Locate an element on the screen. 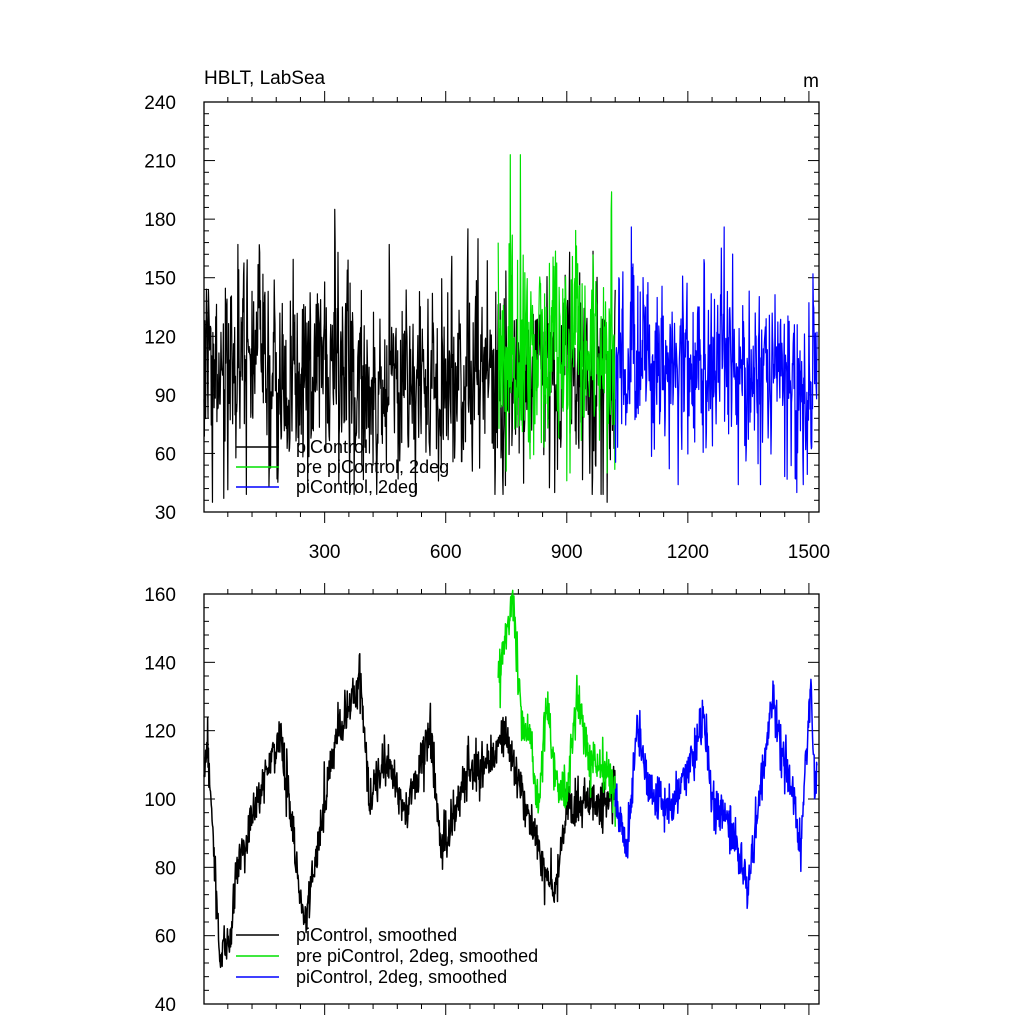 This screenshot has width=1024, height=1024. legend-label-1: piControl, smoothed is located at coordinates (376, 935).